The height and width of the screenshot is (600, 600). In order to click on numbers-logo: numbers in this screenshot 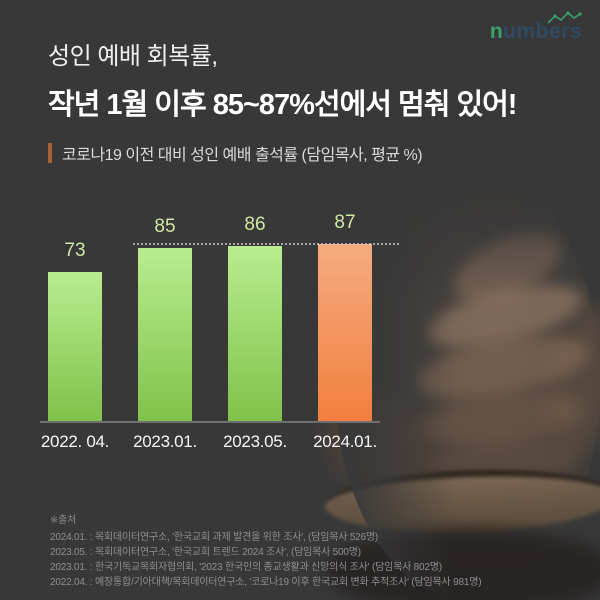, I will do `click(535, 27)`.